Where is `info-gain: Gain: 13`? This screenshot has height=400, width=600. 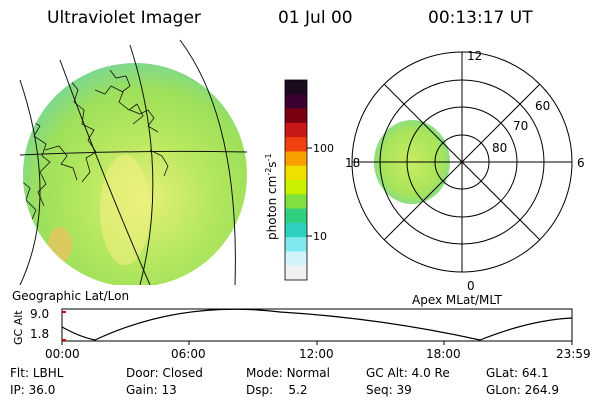 info-gain: Gain: 13 is located at coordinates (151, 390).